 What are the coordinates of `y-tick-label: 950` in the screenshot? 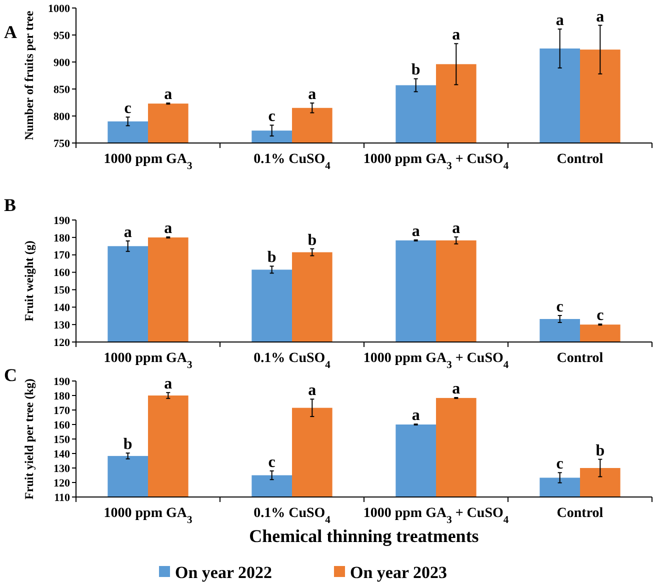 It's located at (62, 36).